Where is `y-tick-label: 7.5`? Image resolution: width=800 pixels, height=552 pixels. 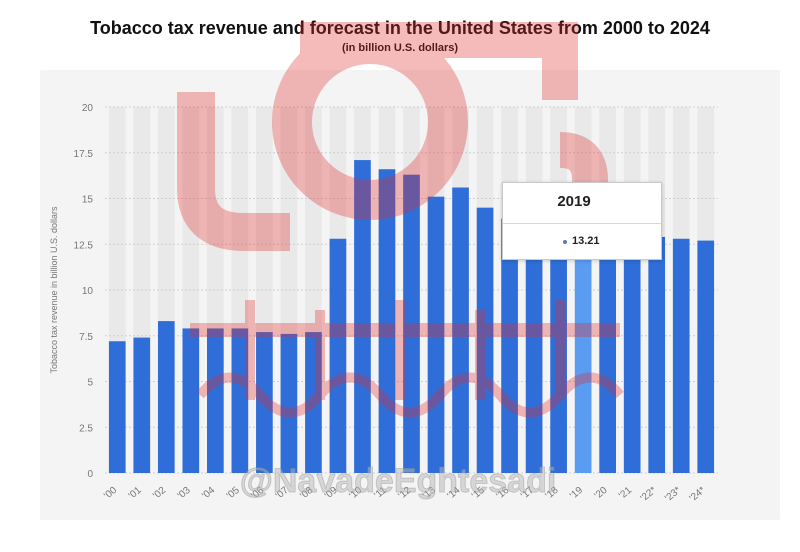
y-tick-label: 7.5 is located at coordinates (86, 337).